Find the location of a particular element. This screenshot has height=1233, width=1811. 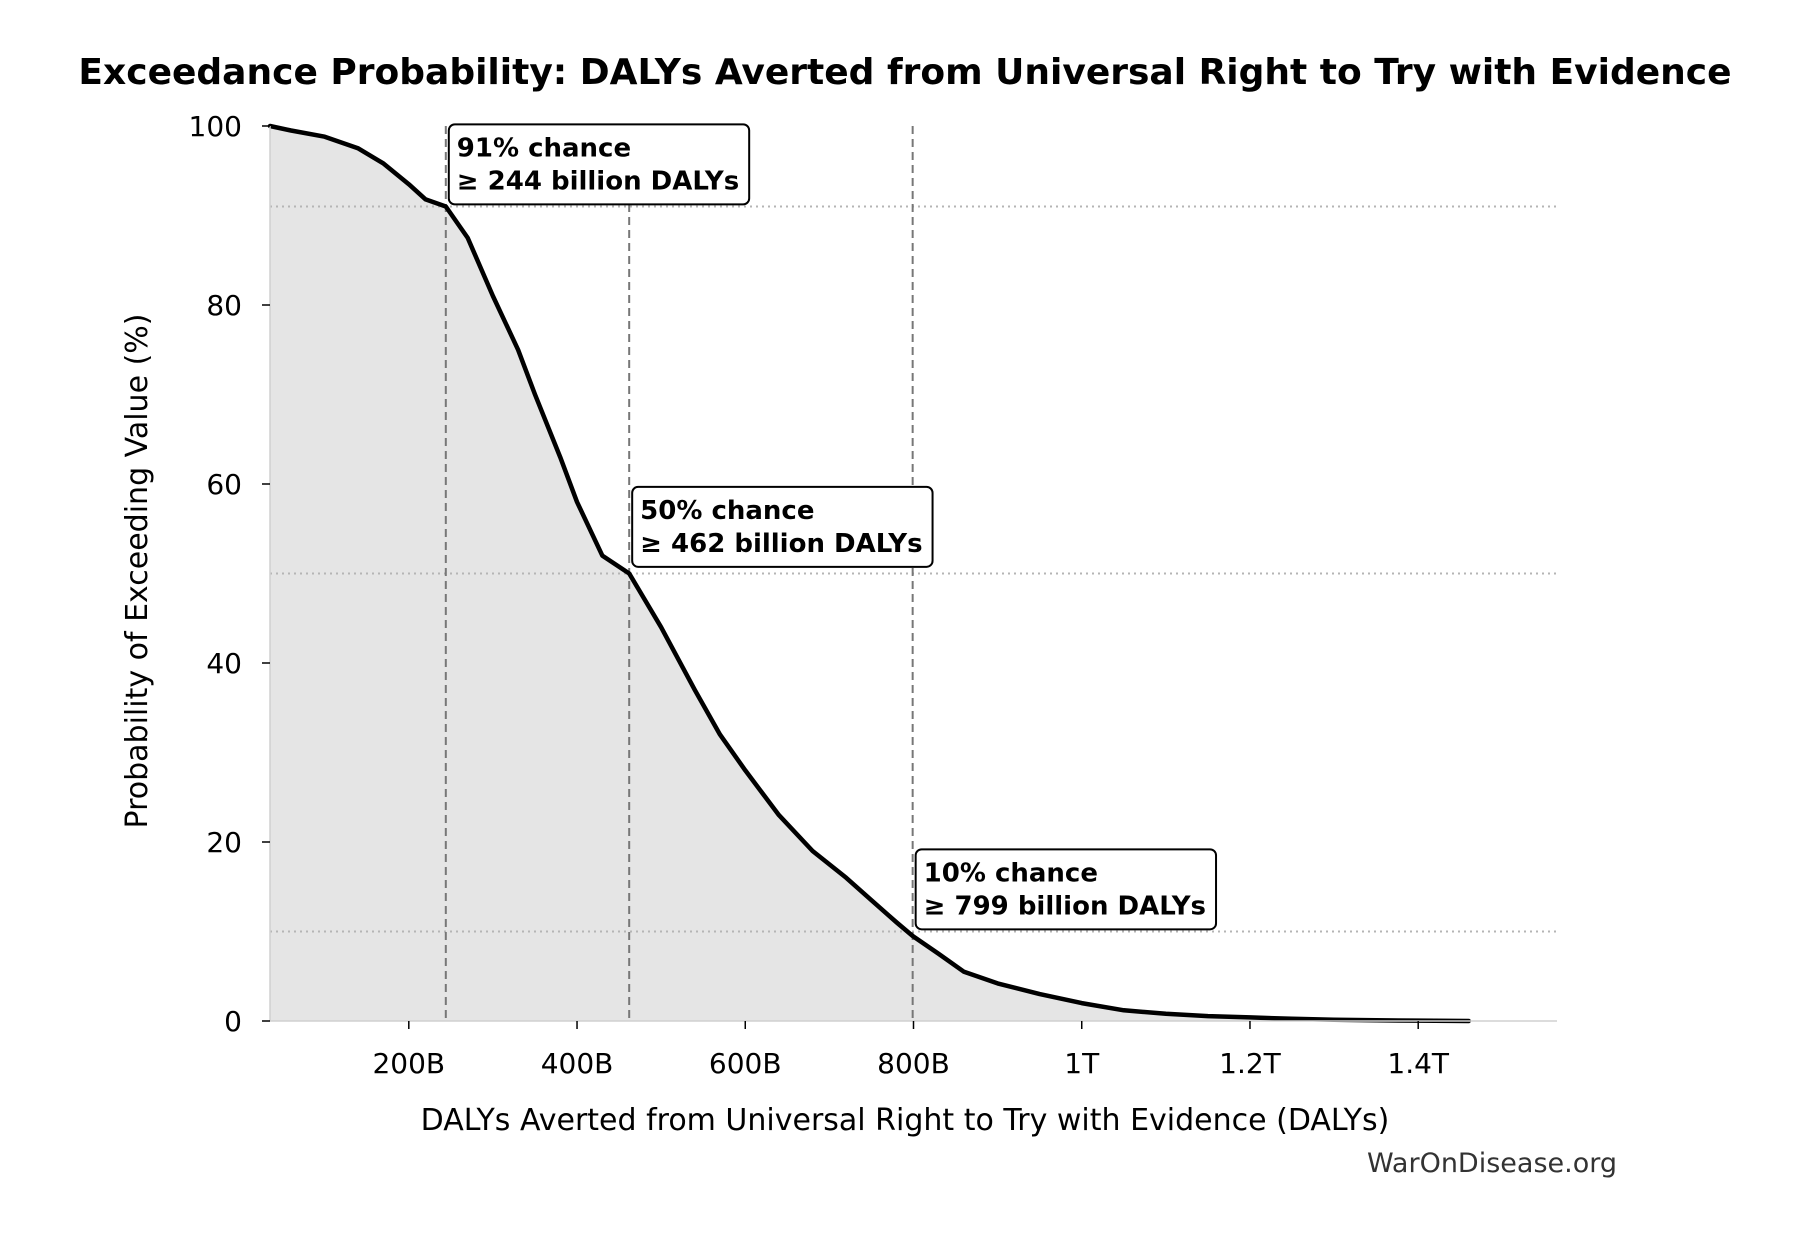

y-tick-label: 20 is located at coordinates (224, 842).